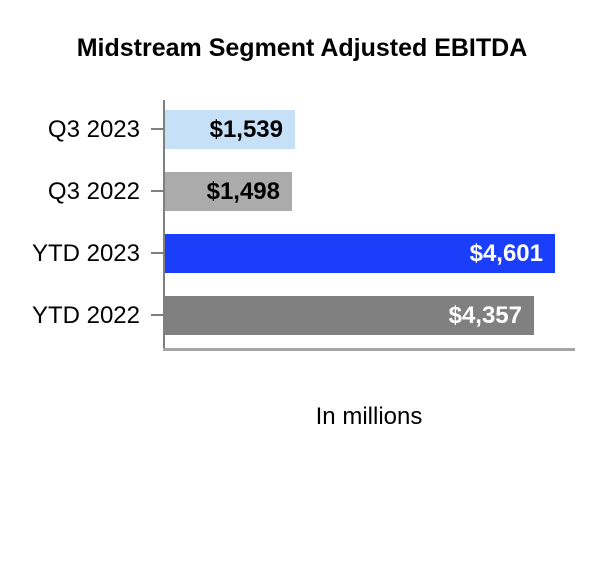 The image size is (604, 580). What do you see at coordinates (349, 315) in the screenshot?
I see `bar-ytd-2022: $4,357` at bounding box center [349, 315].